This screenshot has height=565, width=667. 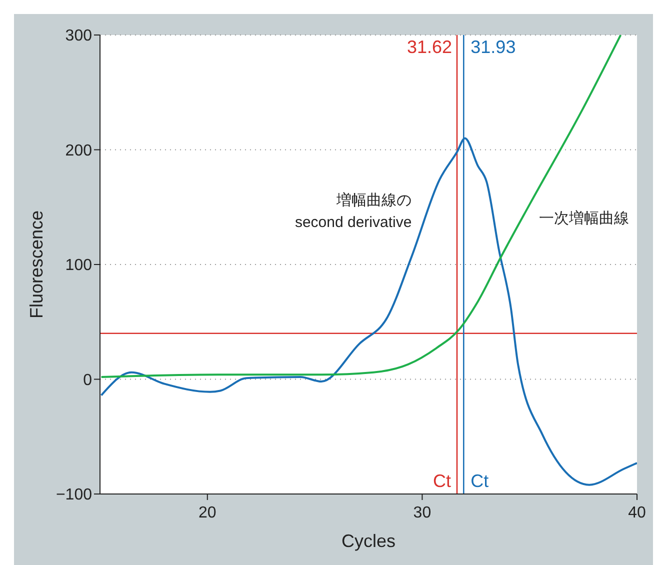 What do you see at coordinates (429, 47) in the screenshot?
I see `ref-line-label: 31.62` at bounding box center [429, 47].